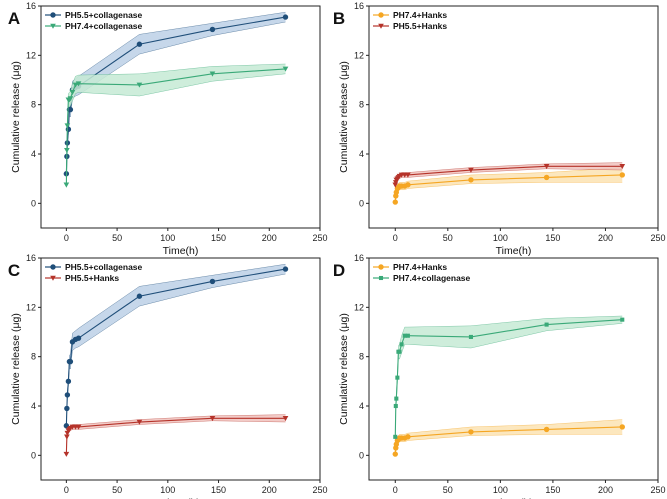 Image resolution: width=667 pixels, height=499 pixels. What do you see at coordinates (359, 55) in the screenshot?
I see `y-tick-label: 12` at bounding box center [359, 55].